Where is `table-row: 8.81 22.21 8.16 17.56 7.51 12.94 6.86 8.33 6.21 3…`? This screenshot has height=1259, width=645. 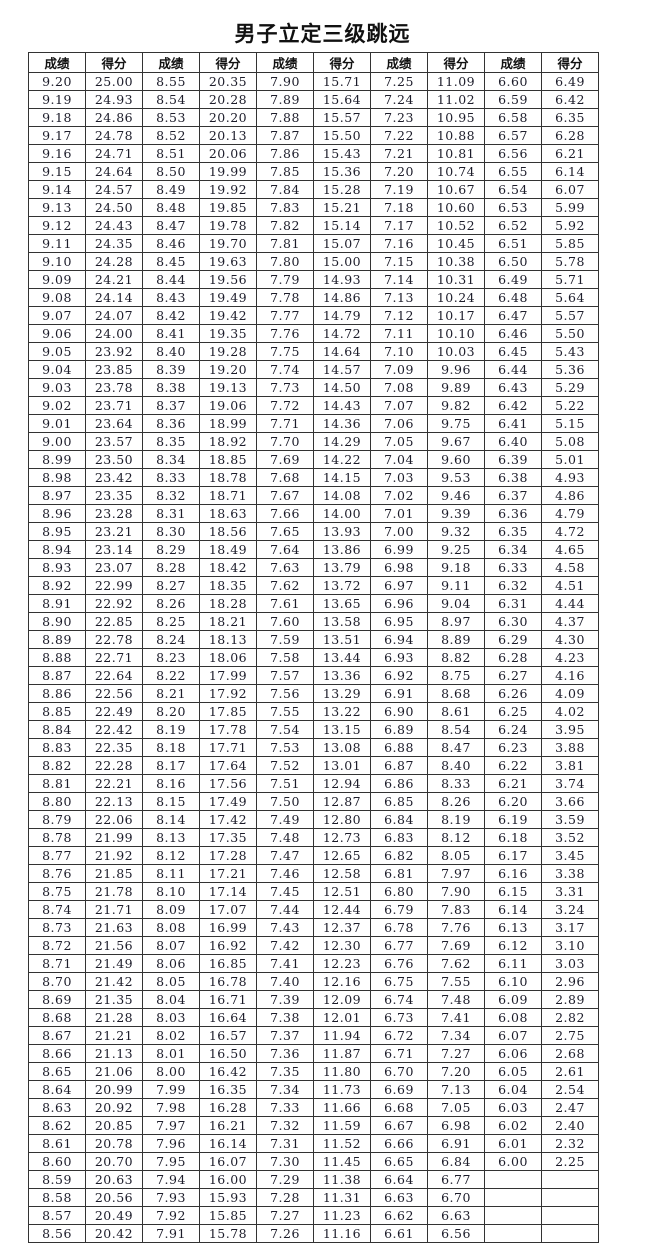 table-row: 8.81 22.21 8.16 17.56 7.51 12.94 6.86 8.33 6.21 3… is located at coordinates (313, 783).